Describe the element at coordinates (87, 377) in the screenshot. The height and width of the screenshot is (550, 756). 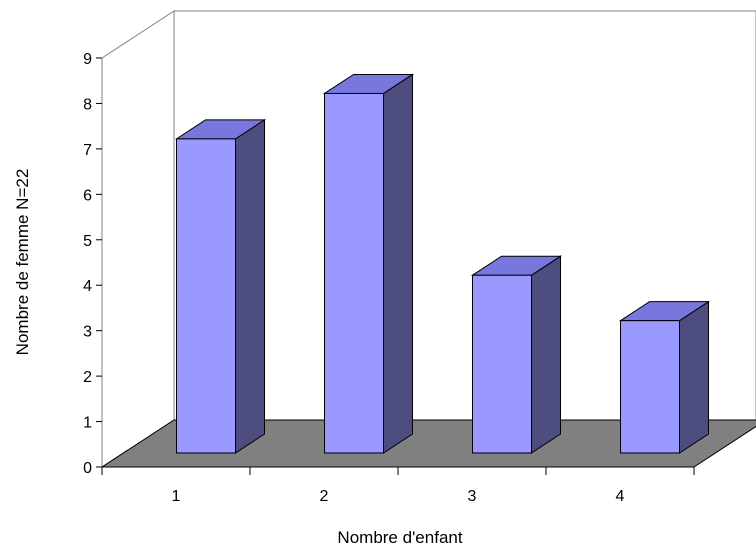
I see `y-tick-label: 2` at that location.